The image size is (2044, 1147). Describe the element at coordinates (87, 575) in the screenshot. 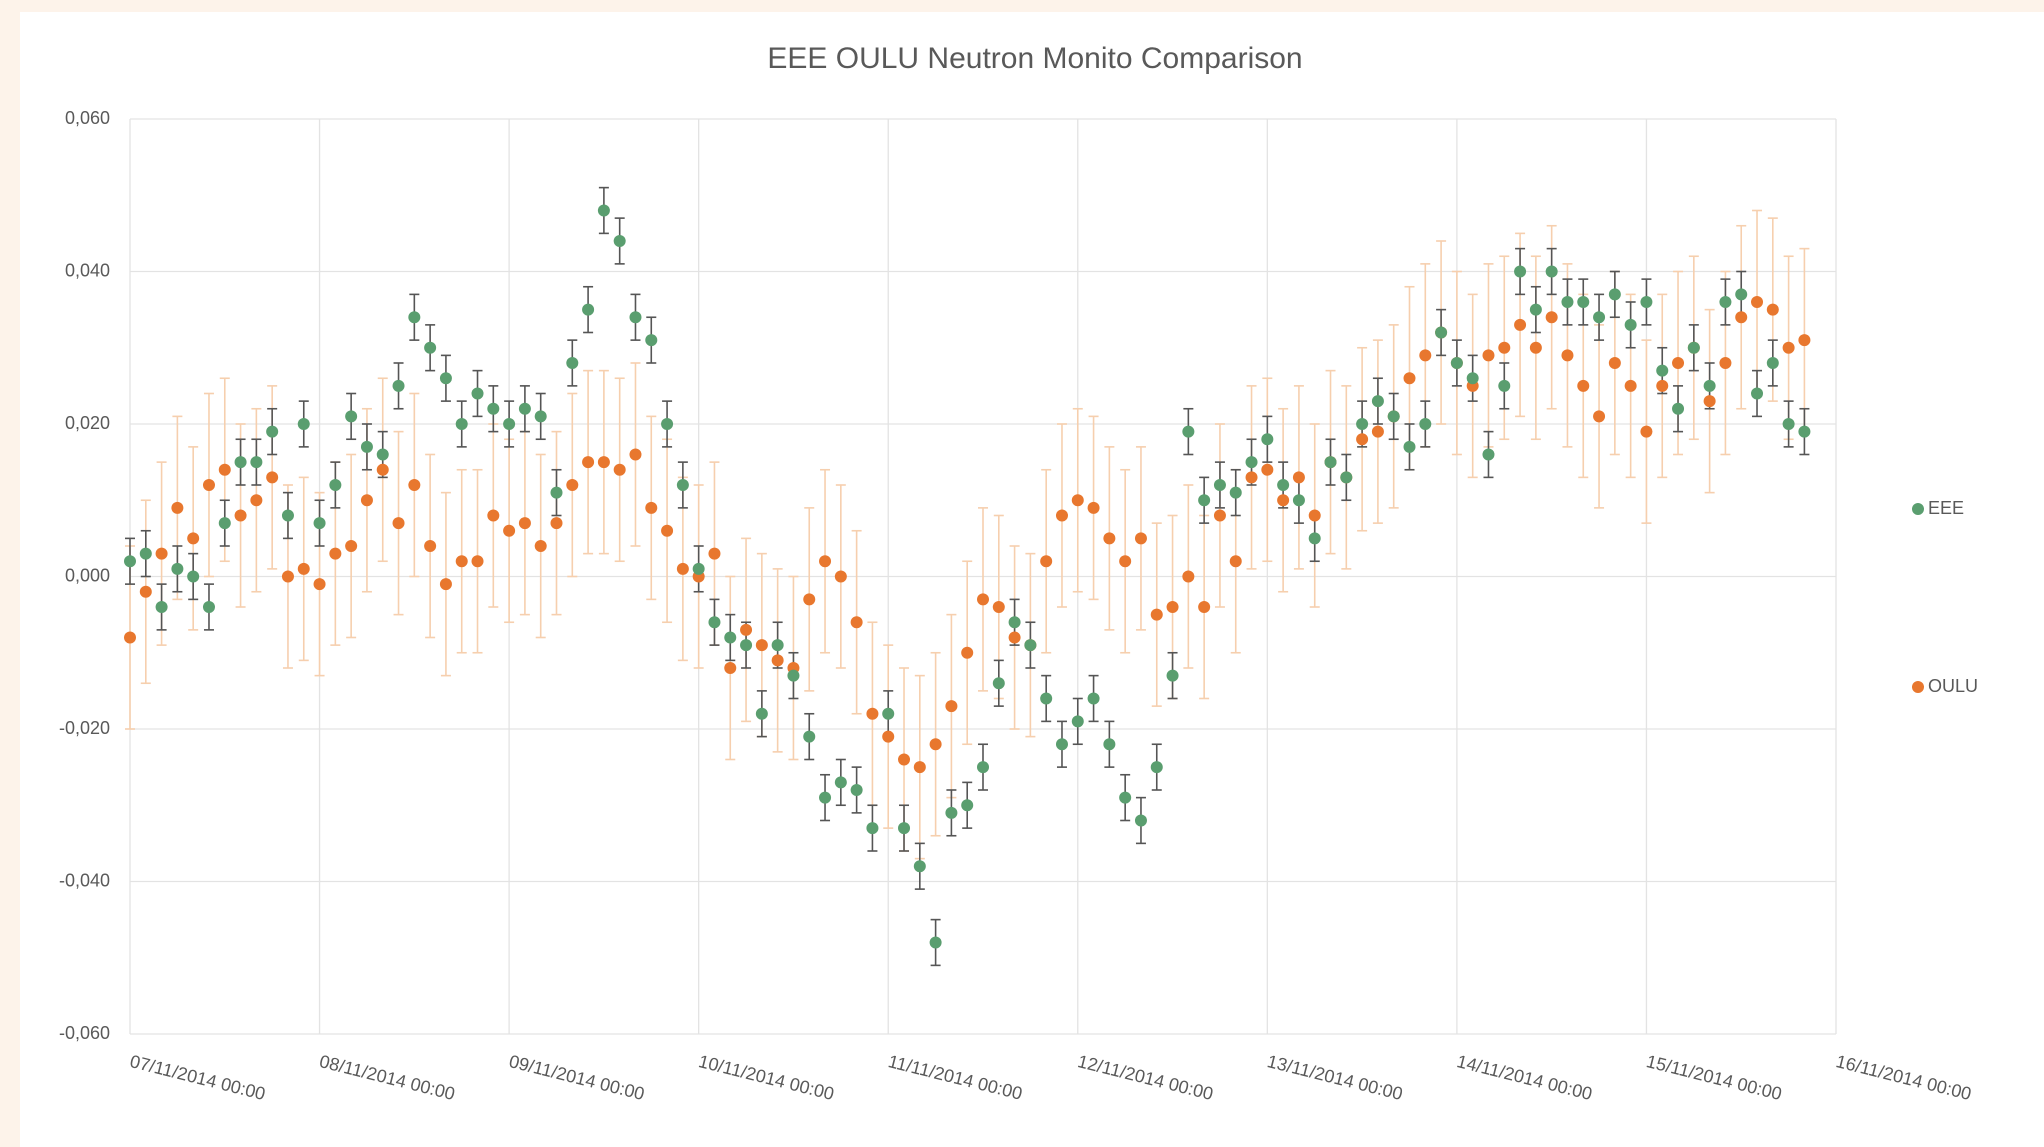

I see `y-tick-label: 0,000` at that location.